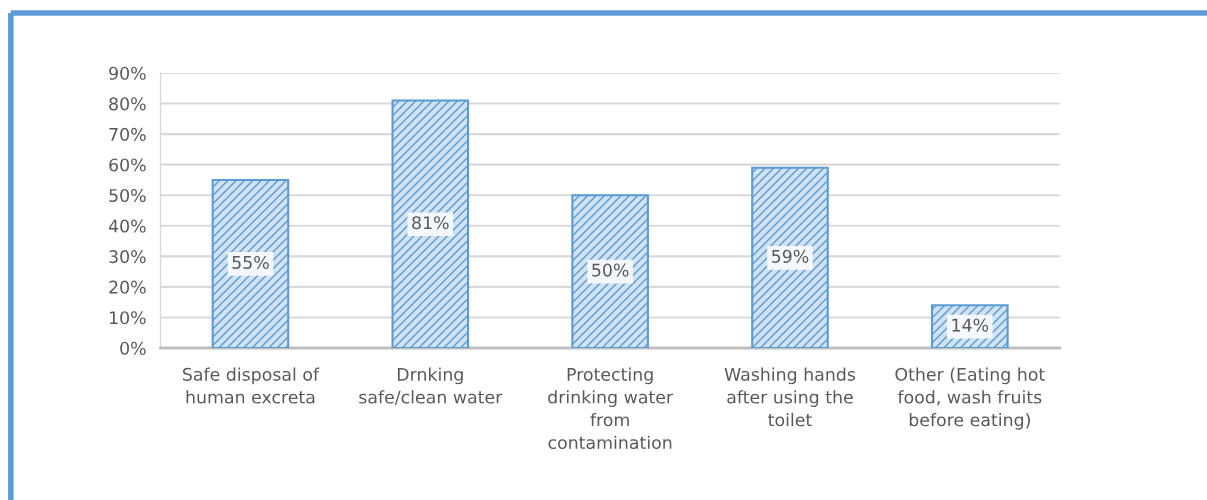 Image resolution: width=1207 pixels, height=500 pixels. What do you see at coordinates (970, 325) in the screenshot?
I see `data-label: 14%` at bounding box center [970, 325].